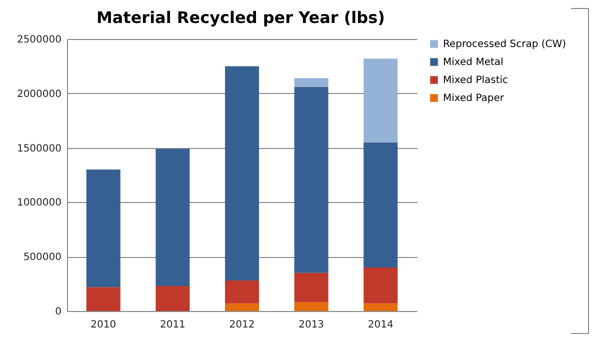 The height and width of the screenshot is (346, 600). I want to click on y-tick-label: 0, so click(58, 312).